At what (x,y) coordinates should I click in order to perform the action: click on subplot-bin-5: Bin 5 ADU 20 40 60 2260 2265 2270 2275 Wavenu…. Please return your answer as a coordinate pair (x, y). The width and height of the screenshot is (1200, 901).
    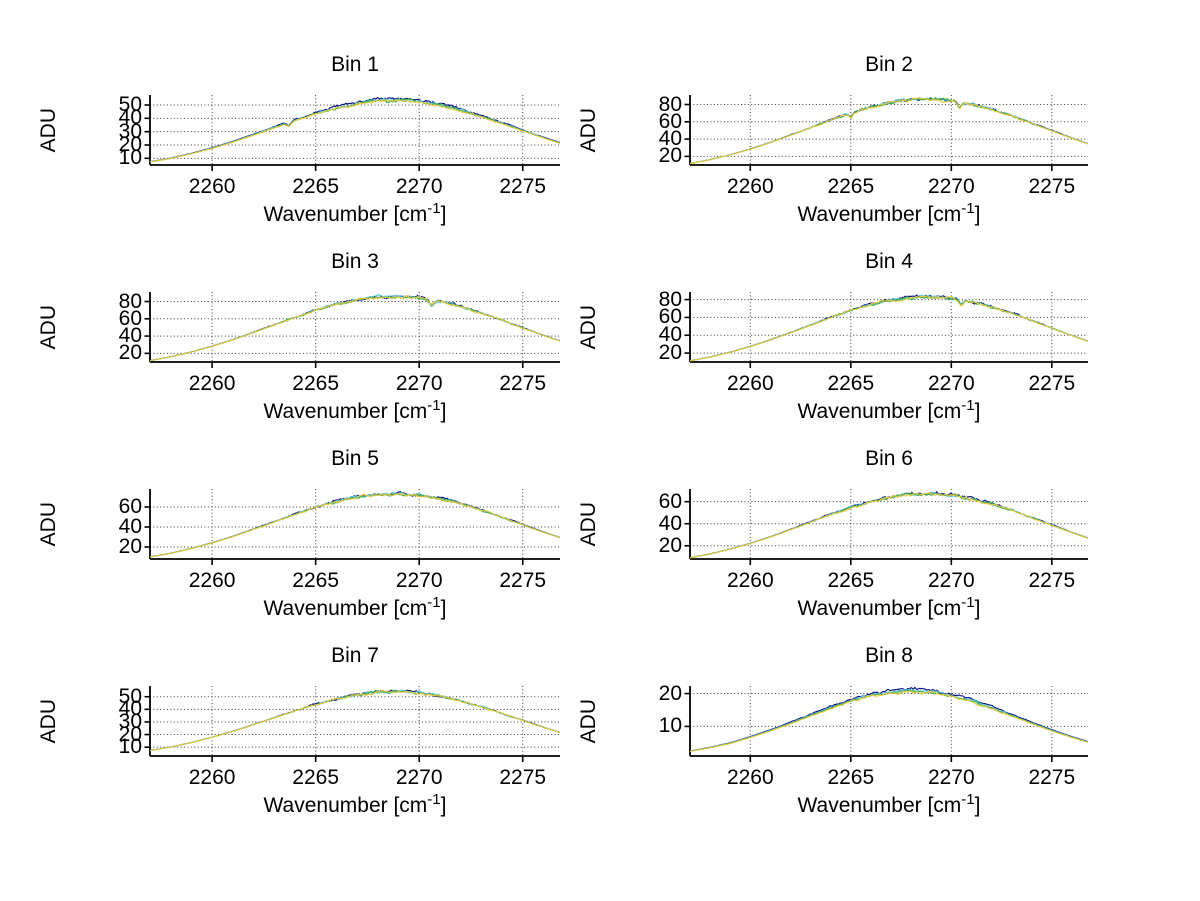
    Looking at the image, I should click on (302, 537).